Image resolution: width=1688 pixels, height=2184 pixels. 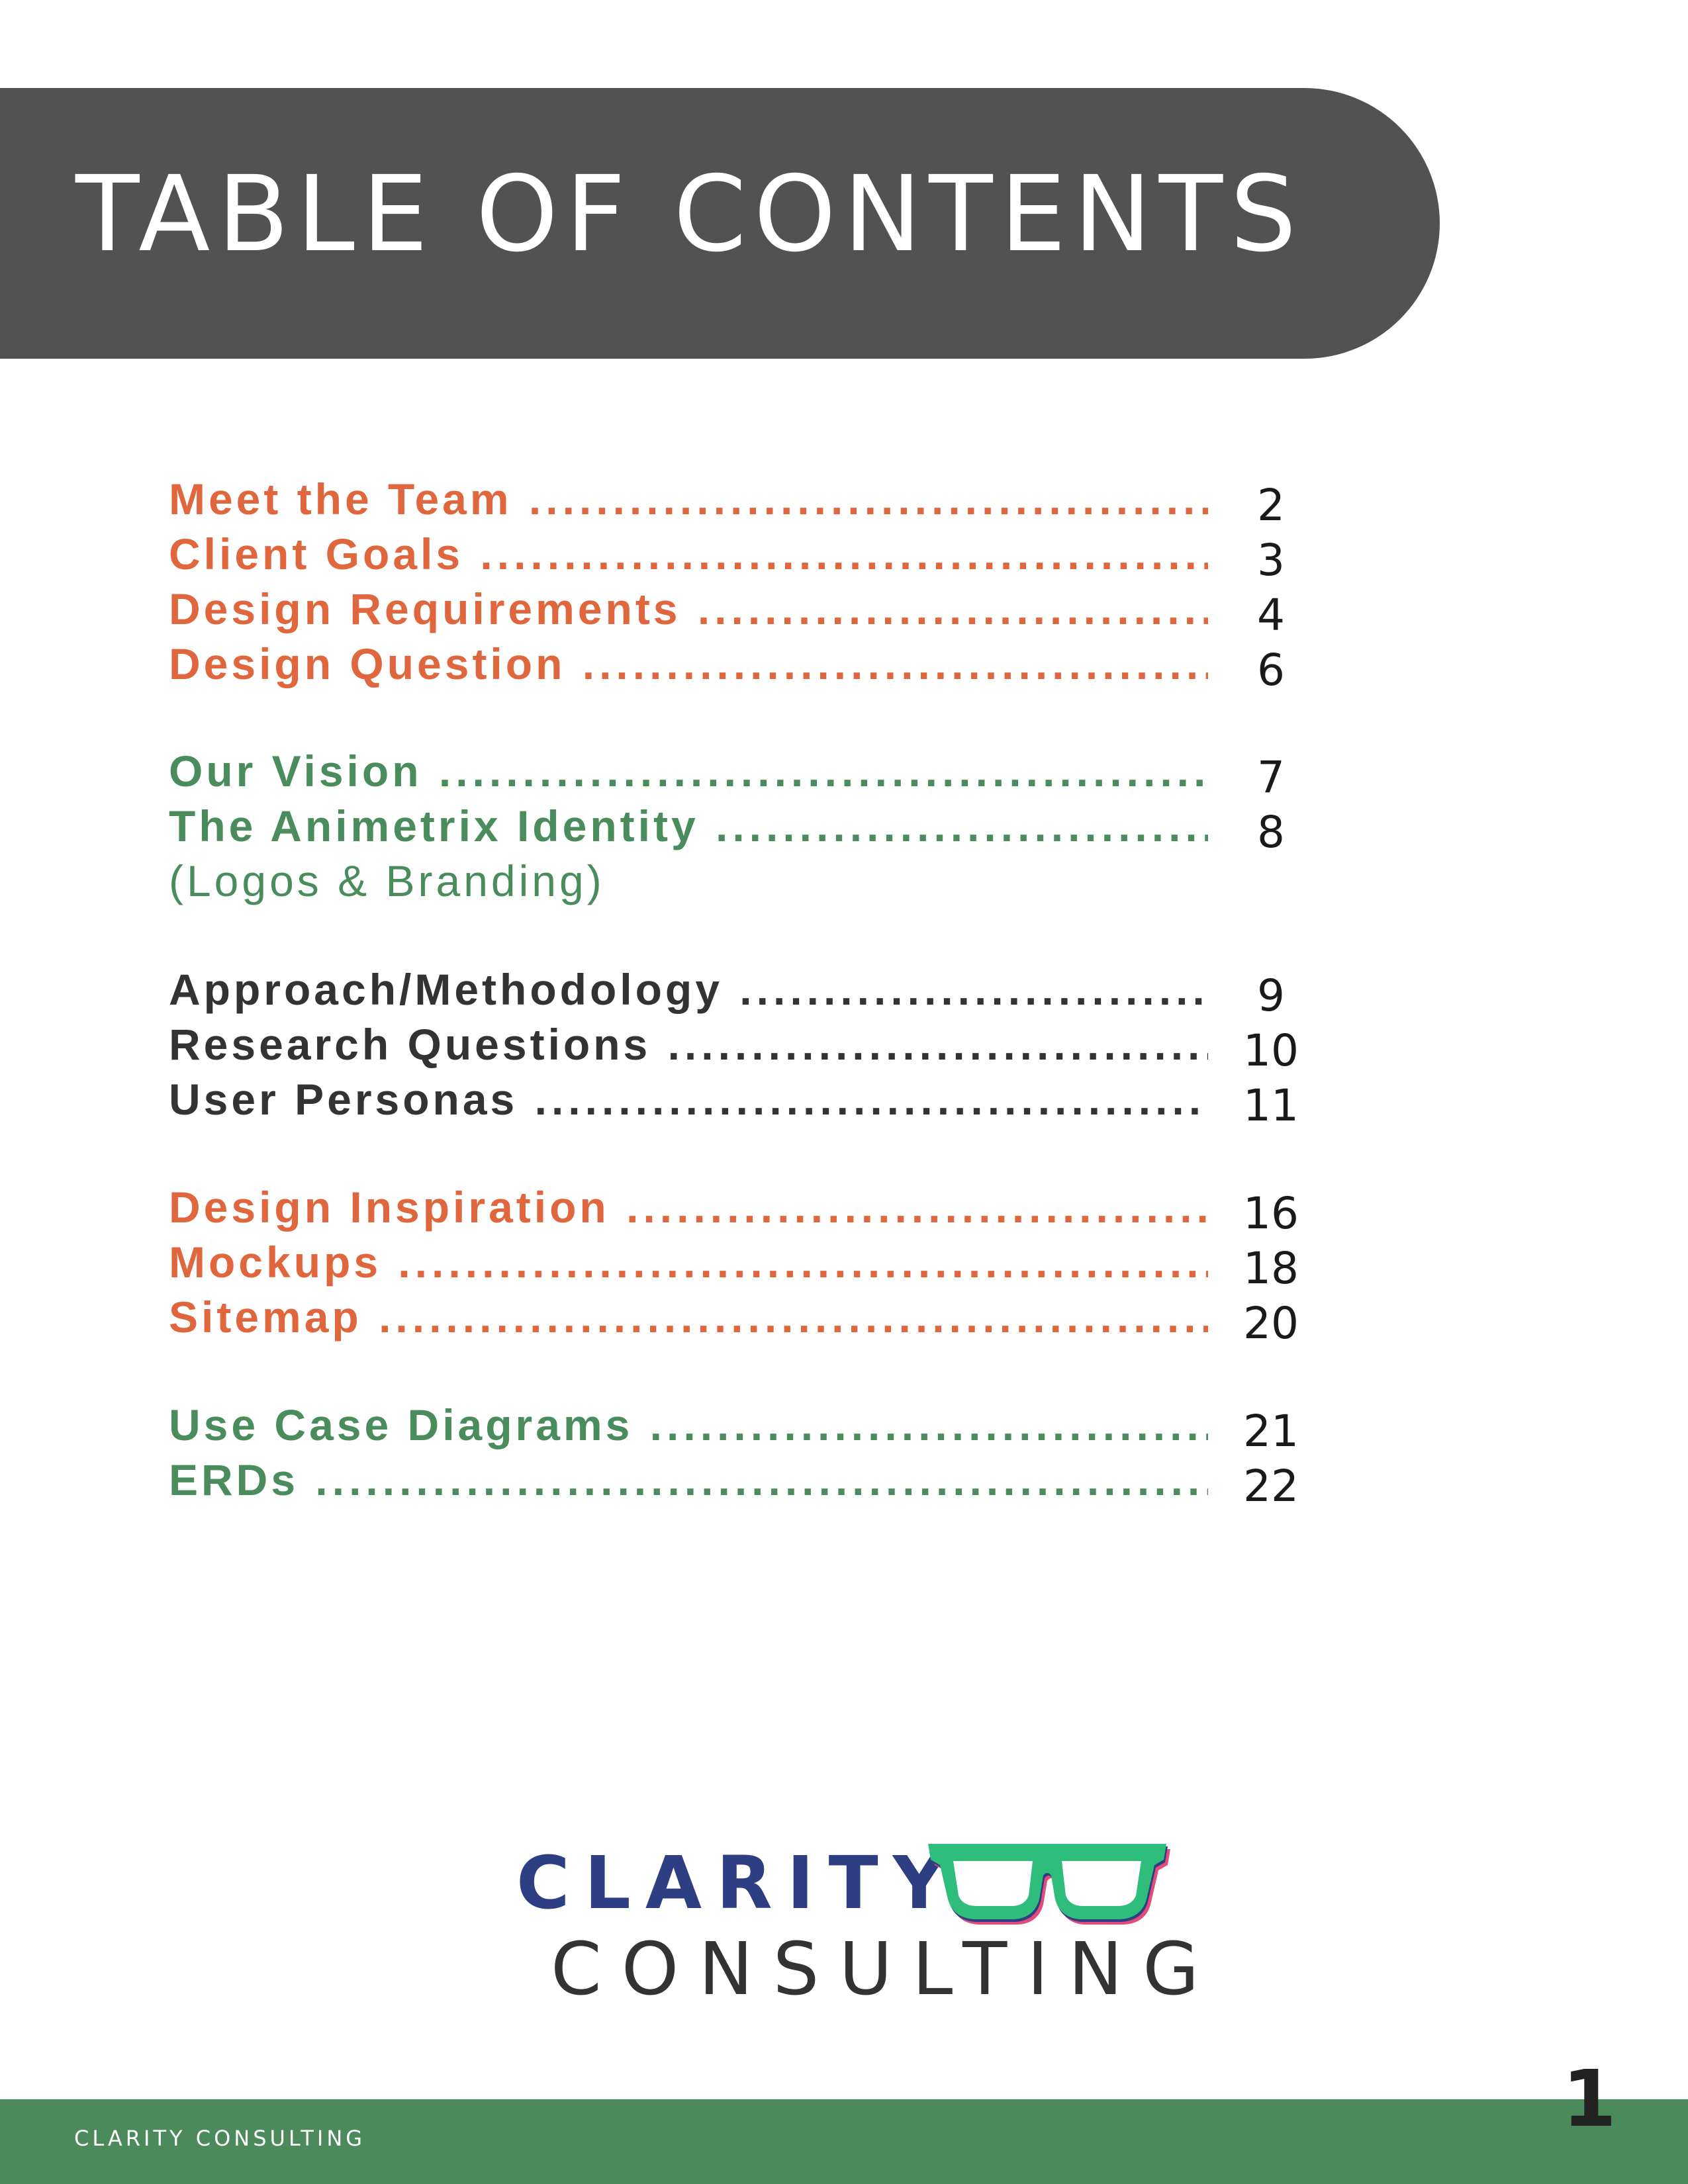 I want to click on toc-entry: Design Inspiration 16, so click(x=745, y=1209).